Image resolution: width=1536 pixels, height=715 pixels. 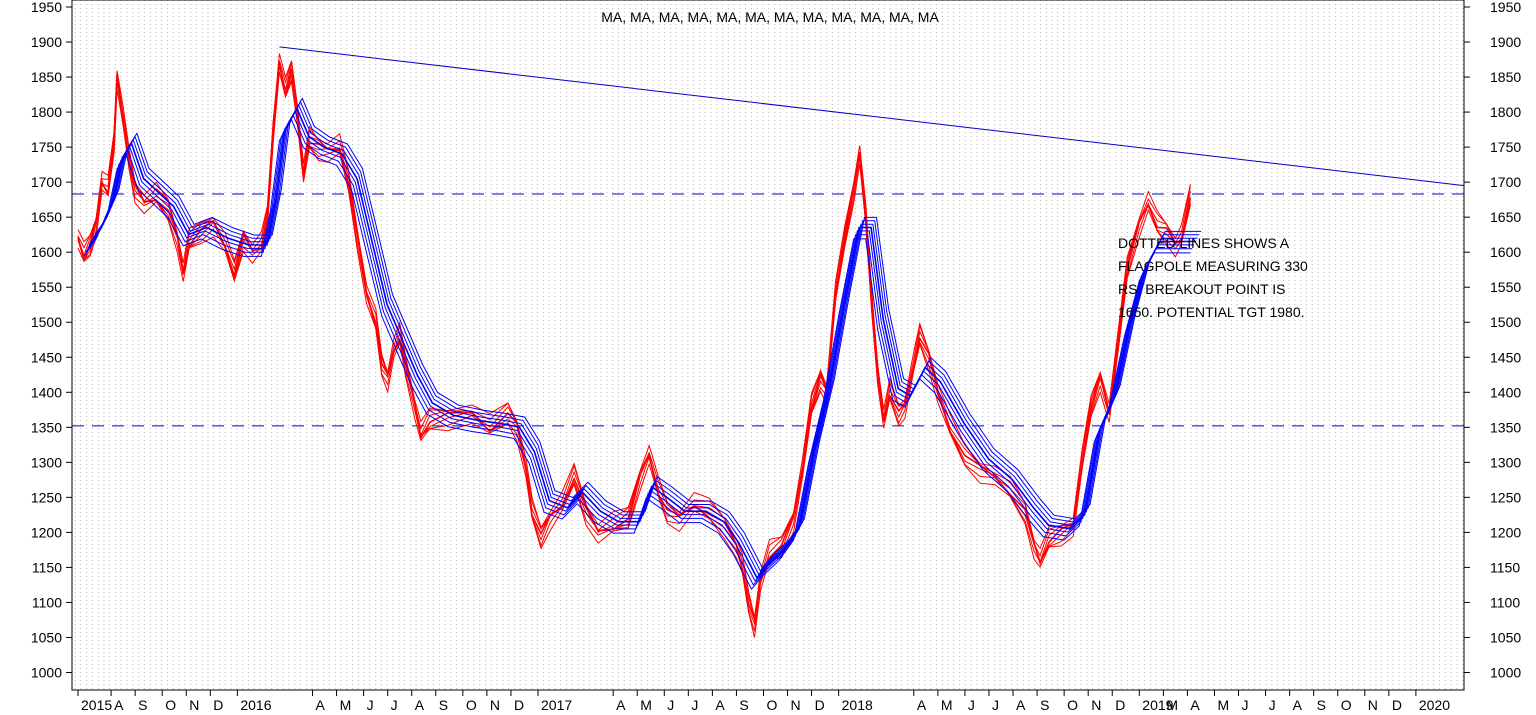 What do you see at coordinates (1202, 289) in the screenshot?
I see `annotation-line: RS. BREAKOUT POINT IS` at bounding box center [1202, 289].